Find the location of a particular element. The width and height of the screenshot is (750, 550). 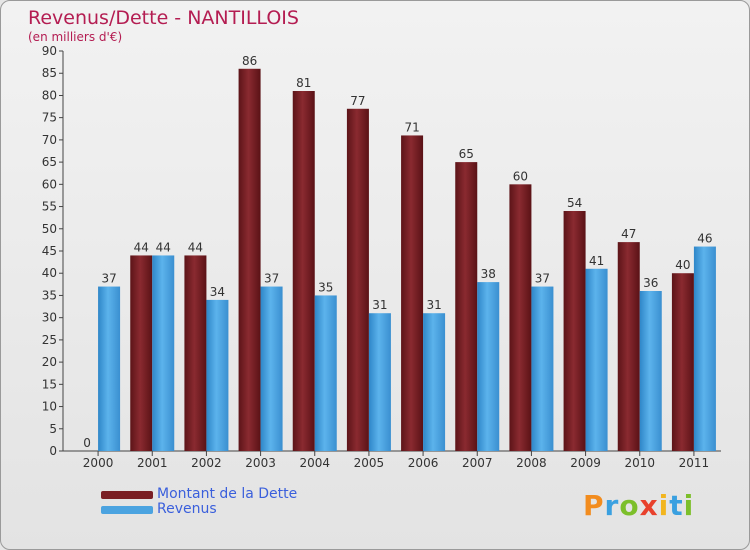

y-tick-label: 10 is located at coordinates (49, 407).